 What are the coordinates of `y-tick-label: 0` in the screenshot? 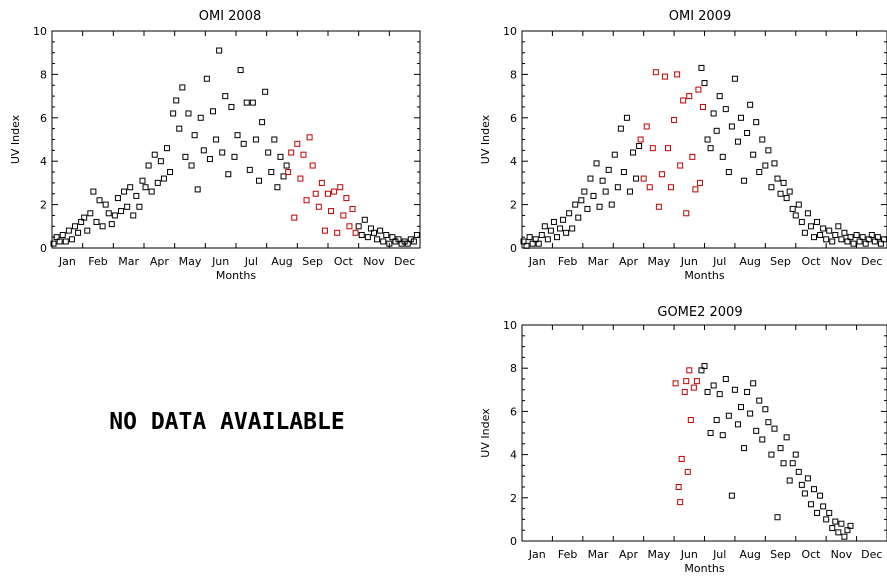 It's located at (513, 248).